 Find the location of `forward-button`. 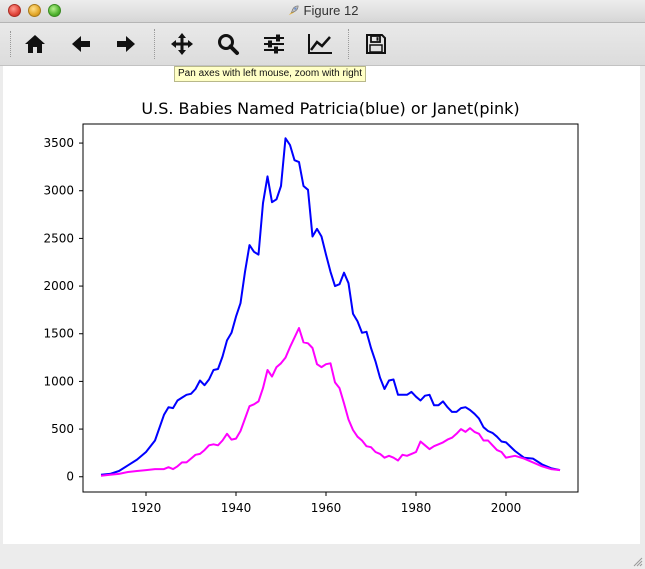

forward-button is located at coordinates (126, 44).